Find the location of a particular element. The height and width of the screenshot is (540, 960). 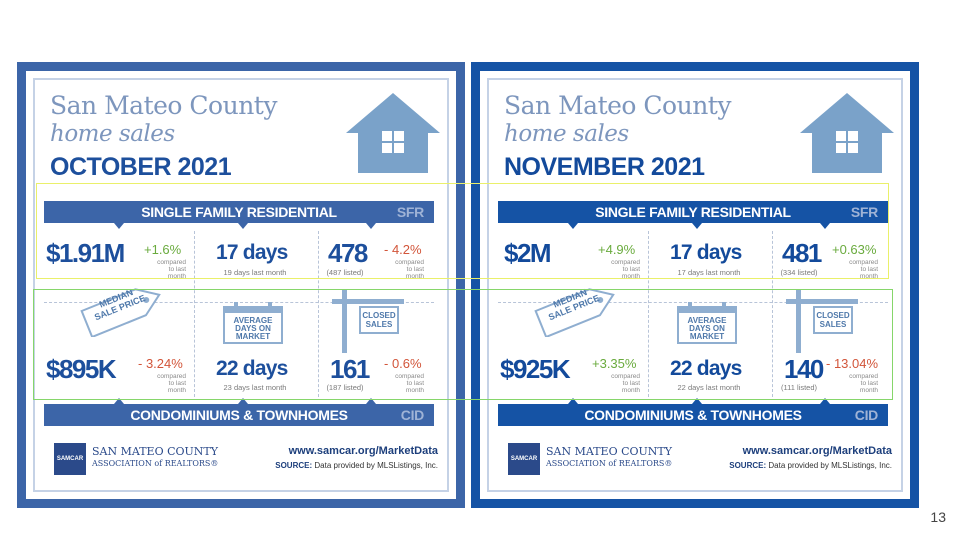

title-month: OCTOBER 2021 is located at coordinates (141, 167).